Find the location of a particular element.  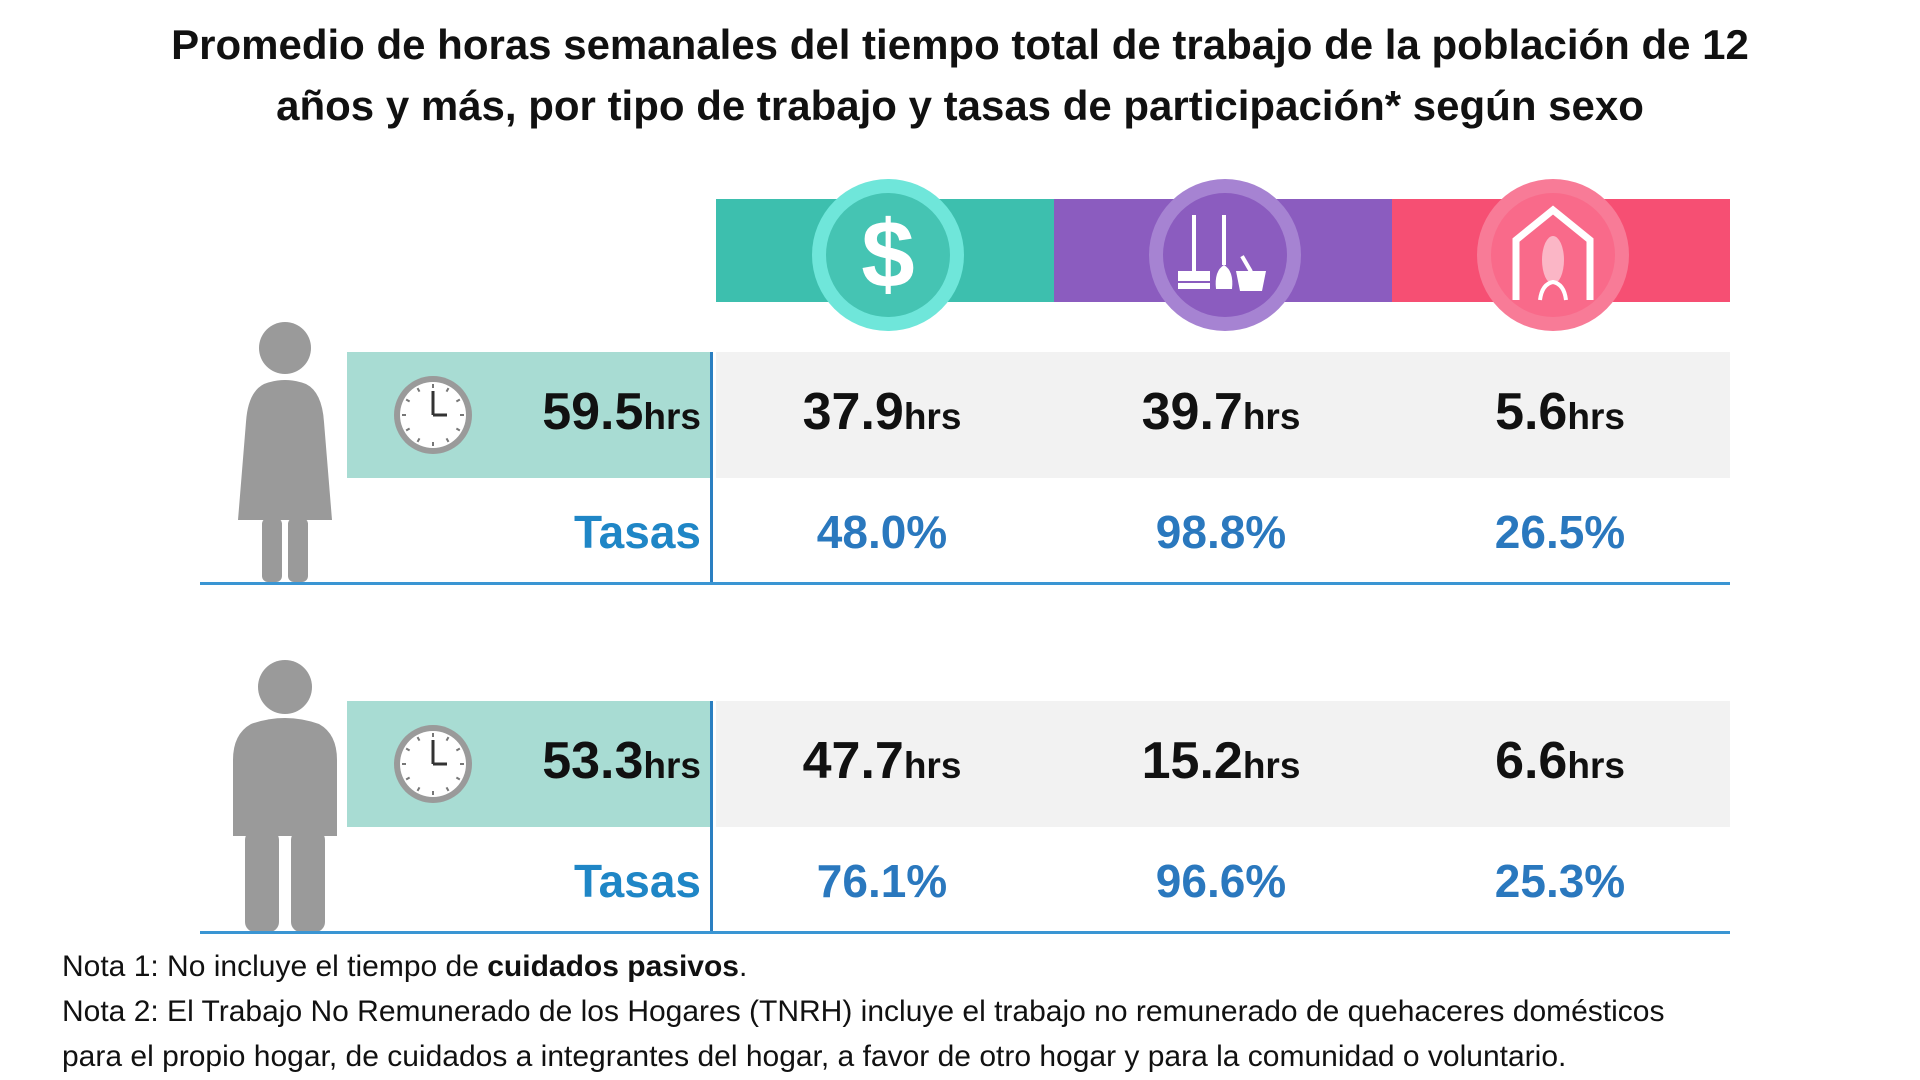

hours-value: 15.2hrs is located at coordinates (1221, 761).